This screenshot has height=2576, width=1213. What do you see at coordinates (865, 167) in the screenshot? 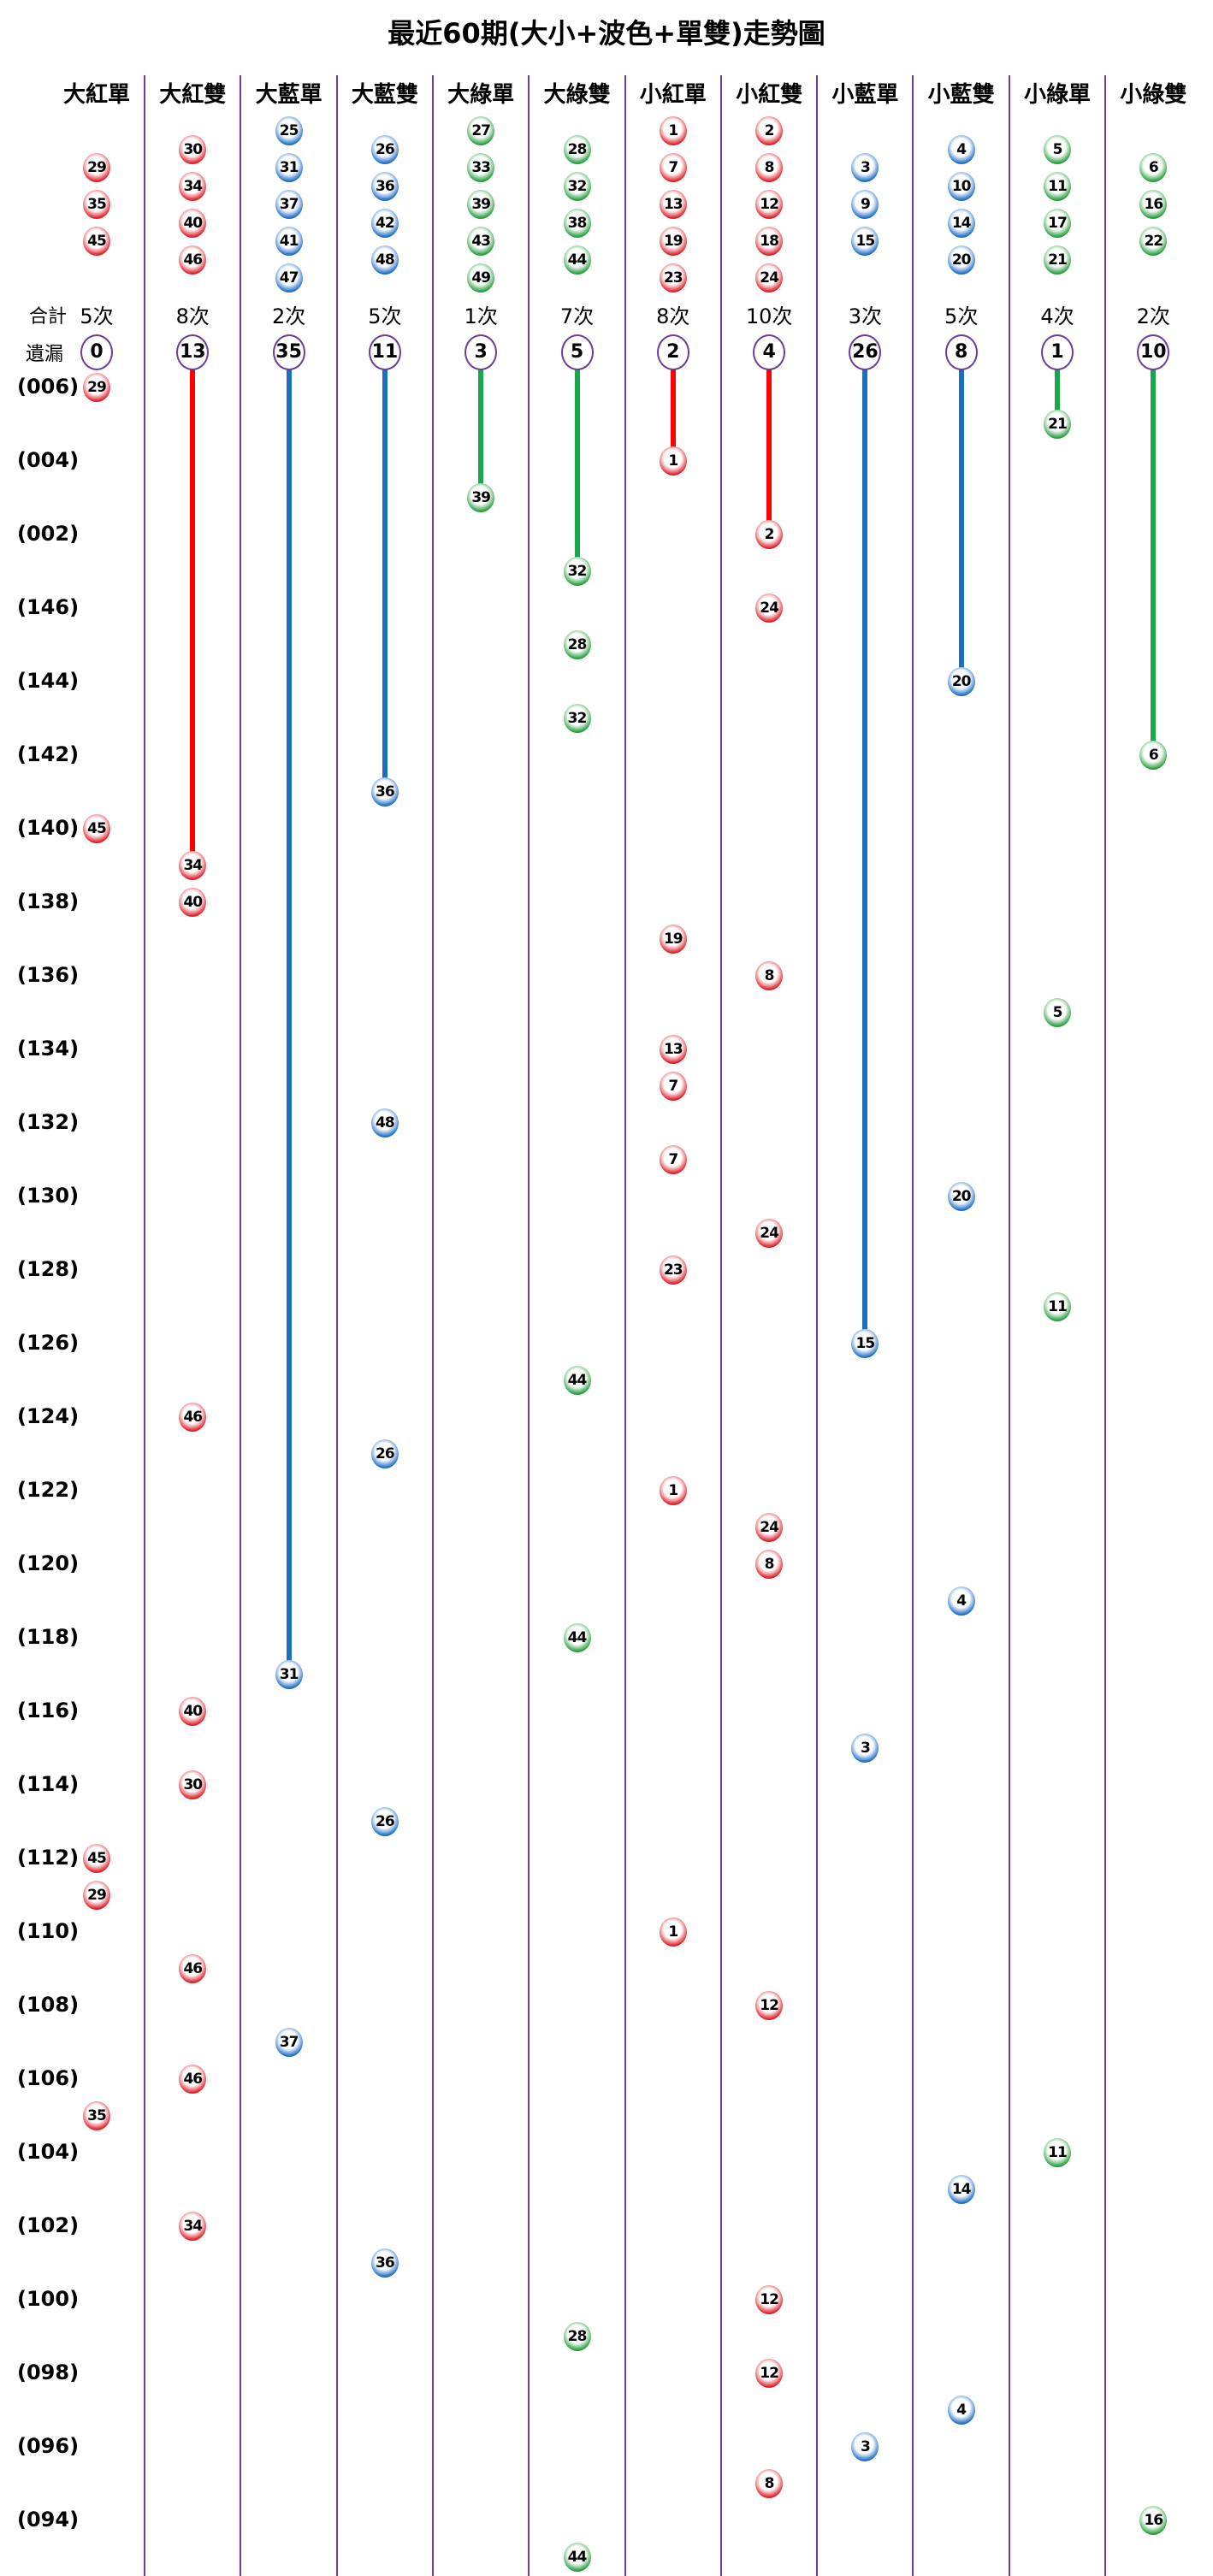
I see `legend-ball: 3` at bounding box center [865, 167].